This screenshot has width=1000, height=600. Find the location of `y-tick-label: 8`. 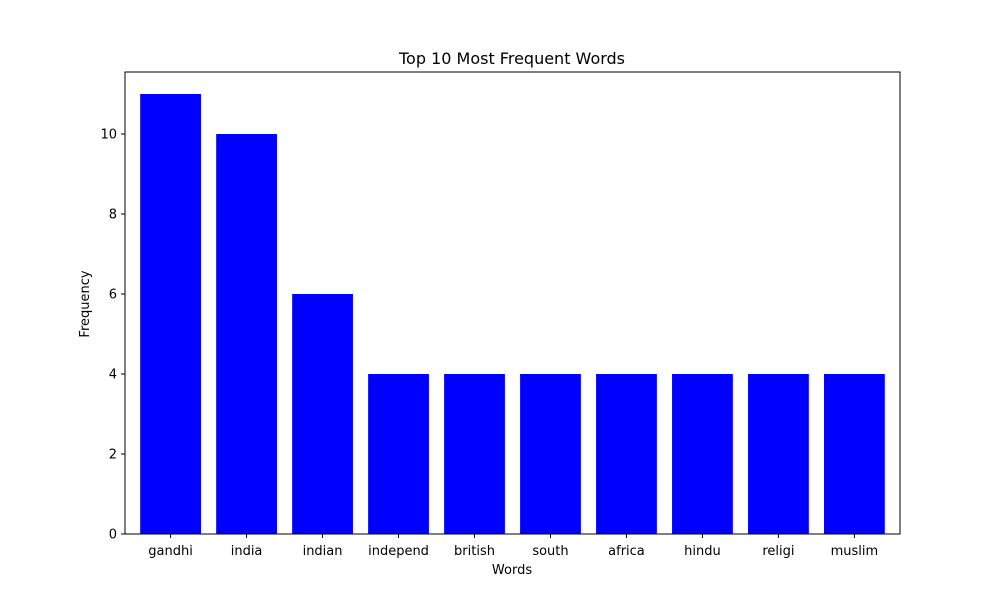

y-tick-label: 8 is located at coordinates (113, 215).